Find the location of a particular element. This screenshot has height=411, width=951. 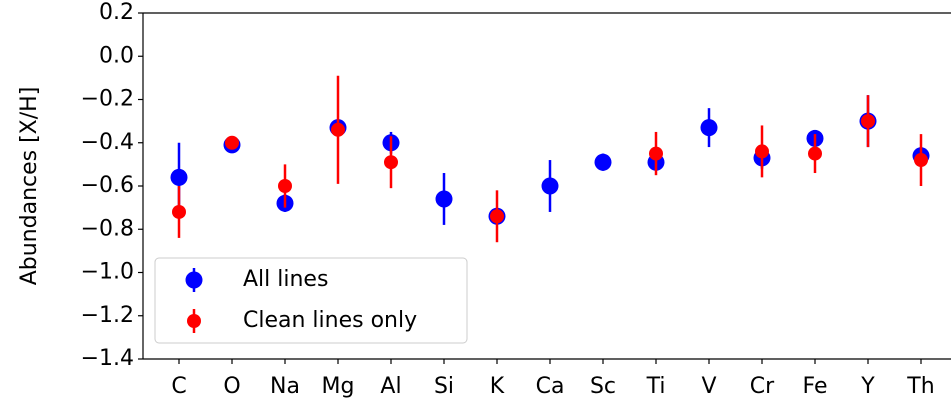

y-tick-label: −0.6 is located at coordinates (107, 185).